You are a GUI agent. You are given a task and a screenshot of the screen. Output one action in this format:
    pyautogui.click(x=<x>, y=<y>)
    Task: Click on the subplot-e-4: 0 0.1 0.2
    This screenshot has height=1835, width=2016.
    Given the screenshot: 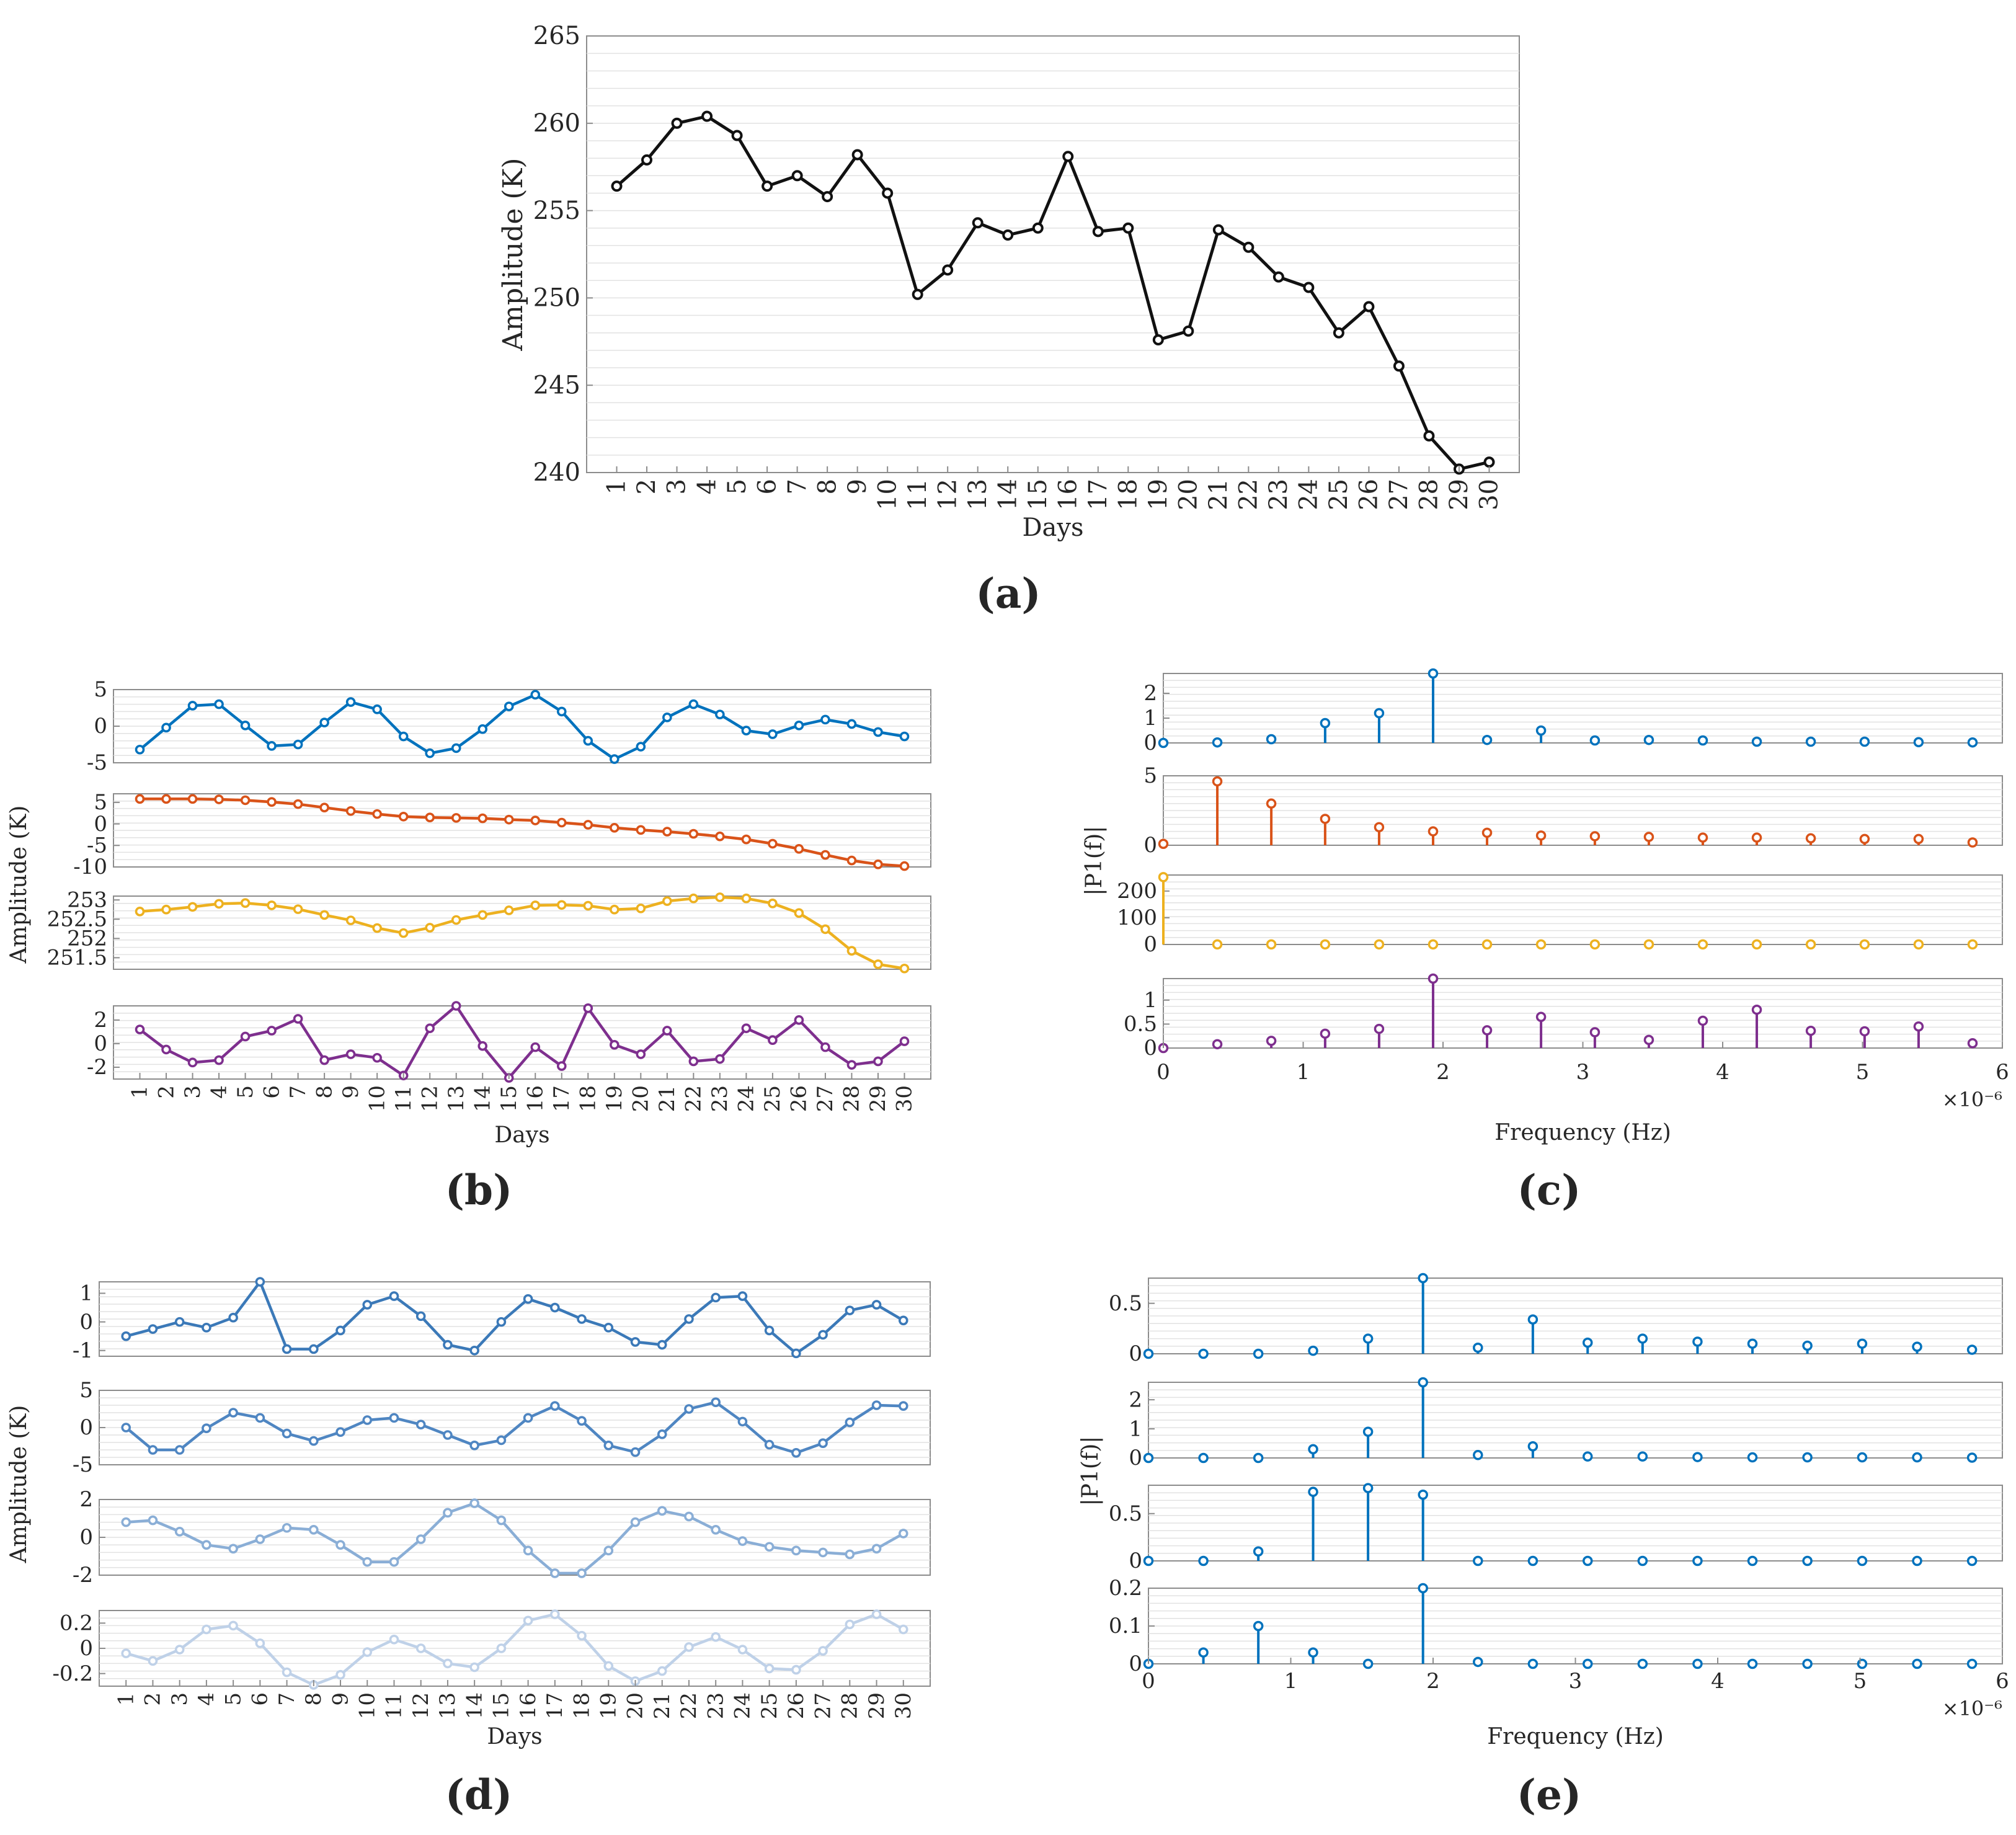 What is the action you would take?
    pyautogui.click(x=1556, y=1626)
    